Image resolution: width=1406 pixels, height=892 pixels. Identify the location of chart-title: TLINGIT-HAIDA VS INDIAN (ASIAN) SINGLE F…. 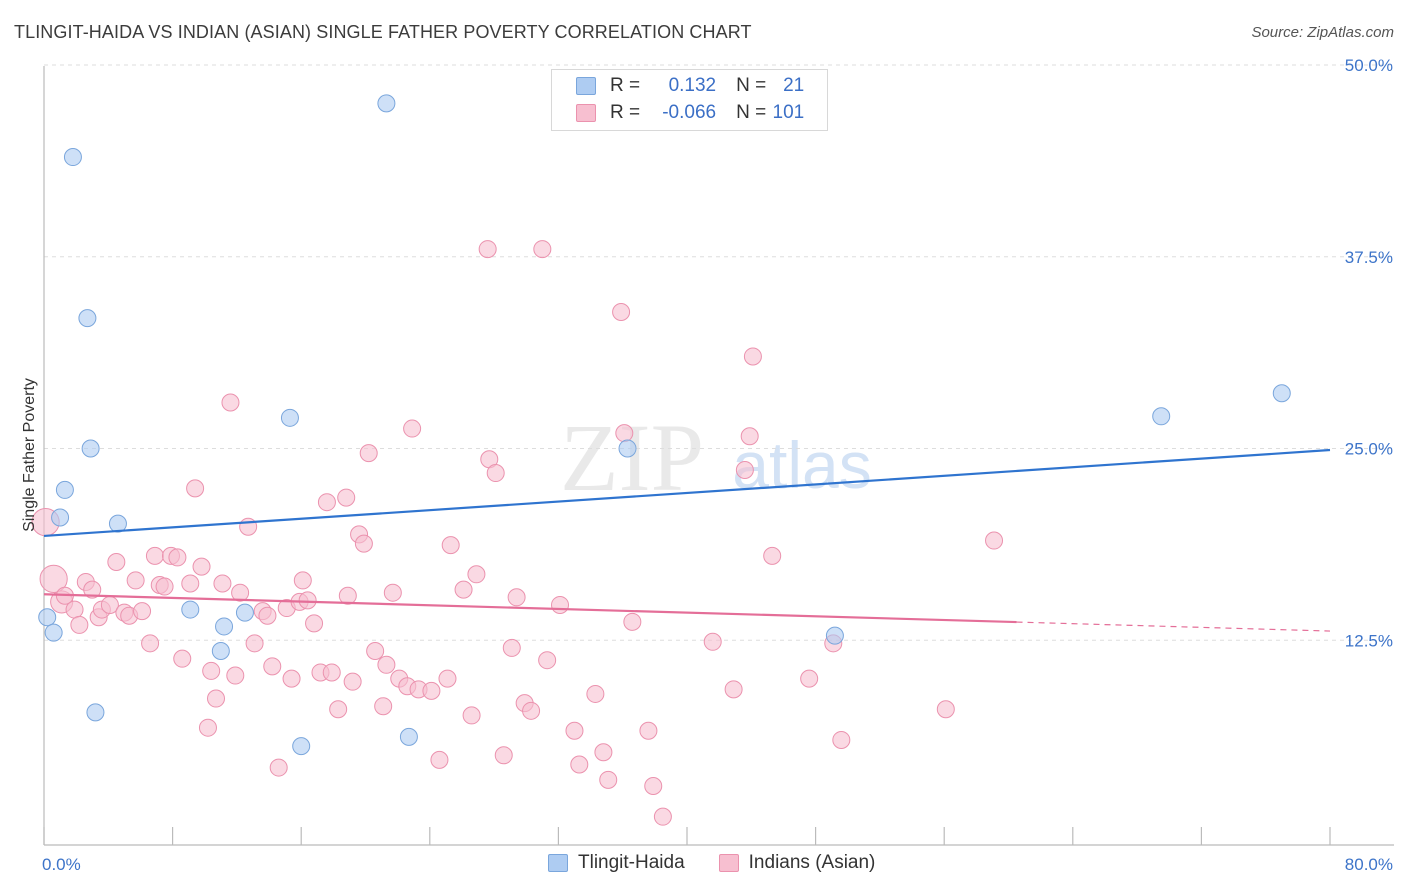
(383, 32).